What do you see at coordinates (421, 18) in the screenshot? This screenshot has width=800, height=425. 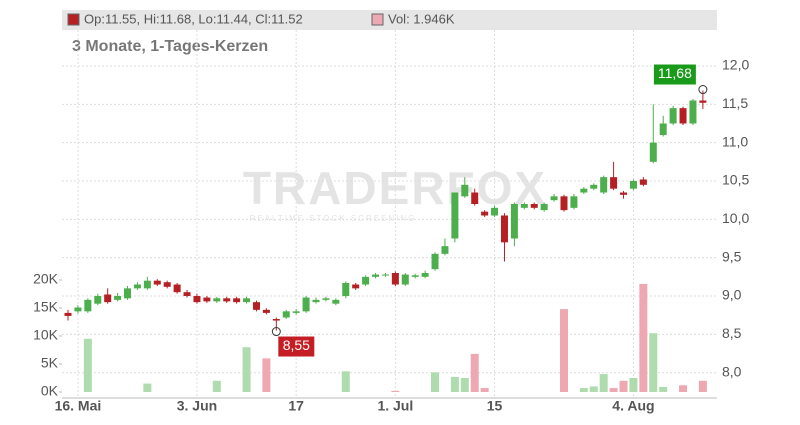 I see `volume-legend: Vol: 1.946K` at bounding box center [421, 18].